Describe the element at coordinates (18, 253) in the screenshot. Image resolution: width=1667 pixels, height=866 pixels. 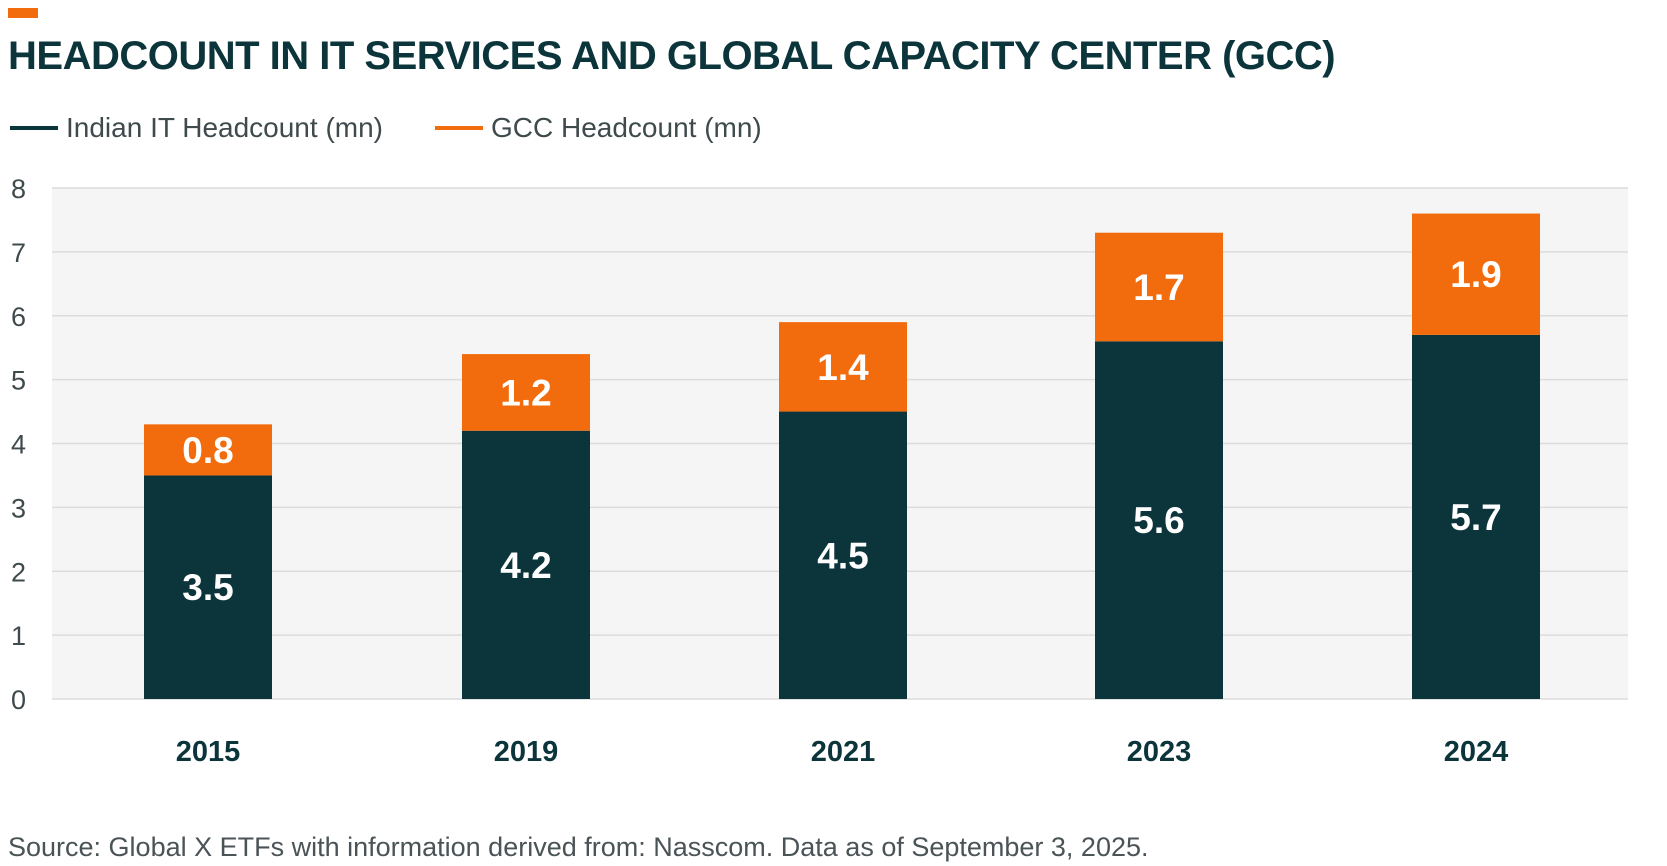
I see `y-tick-label: 7` at that location.